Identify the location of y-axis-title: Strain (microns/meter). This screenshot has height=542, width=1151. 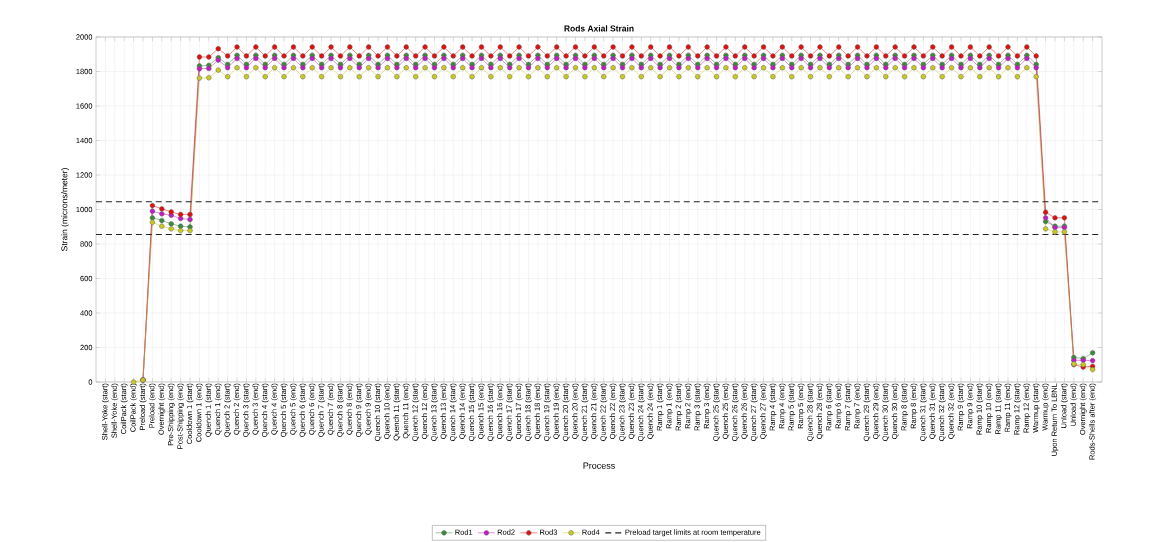
(65, 209).